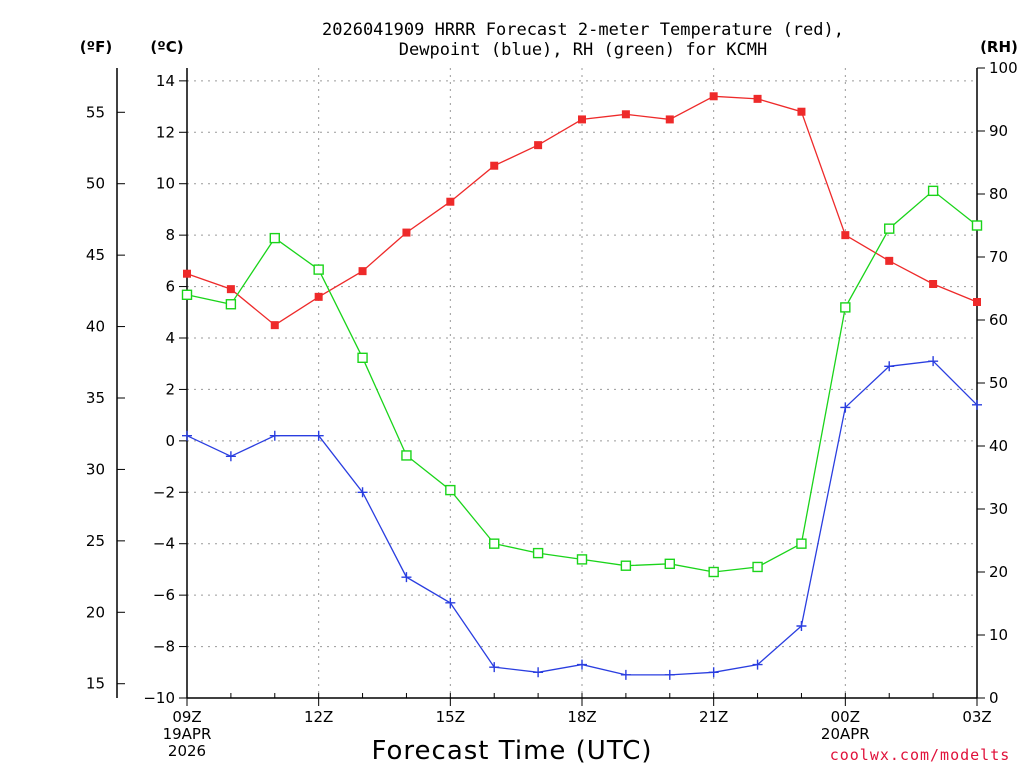  What do you see at coordinates (1003, 68) in the screenshot?
I see `rh-tick-label: 100` at bounding box center [1003, 68].